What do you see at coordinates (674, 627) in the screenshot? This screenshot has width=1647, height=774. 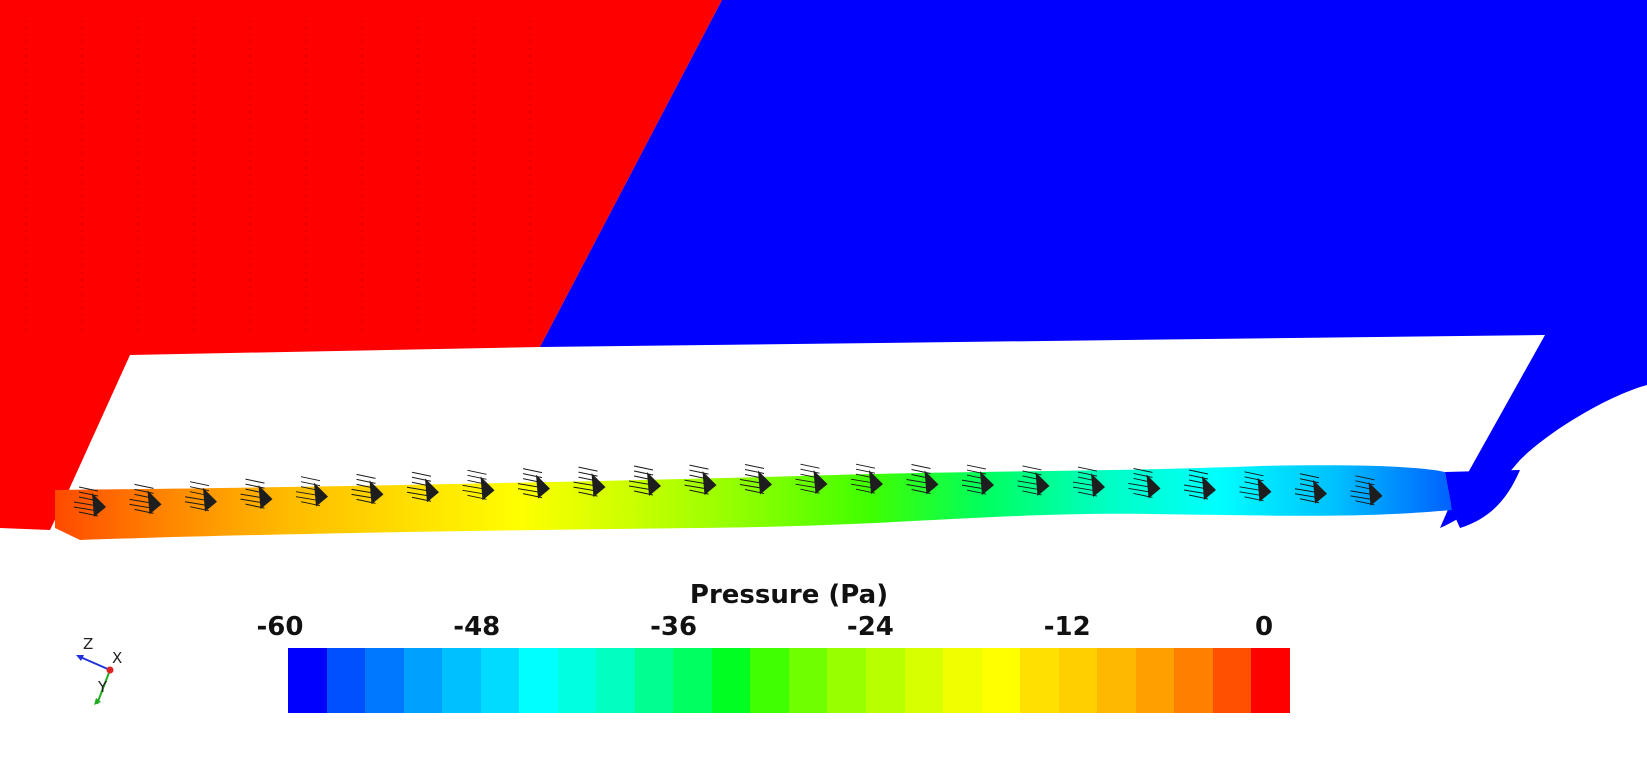 I see `legend-tick-label: -36` at bounding box center [674, 627].